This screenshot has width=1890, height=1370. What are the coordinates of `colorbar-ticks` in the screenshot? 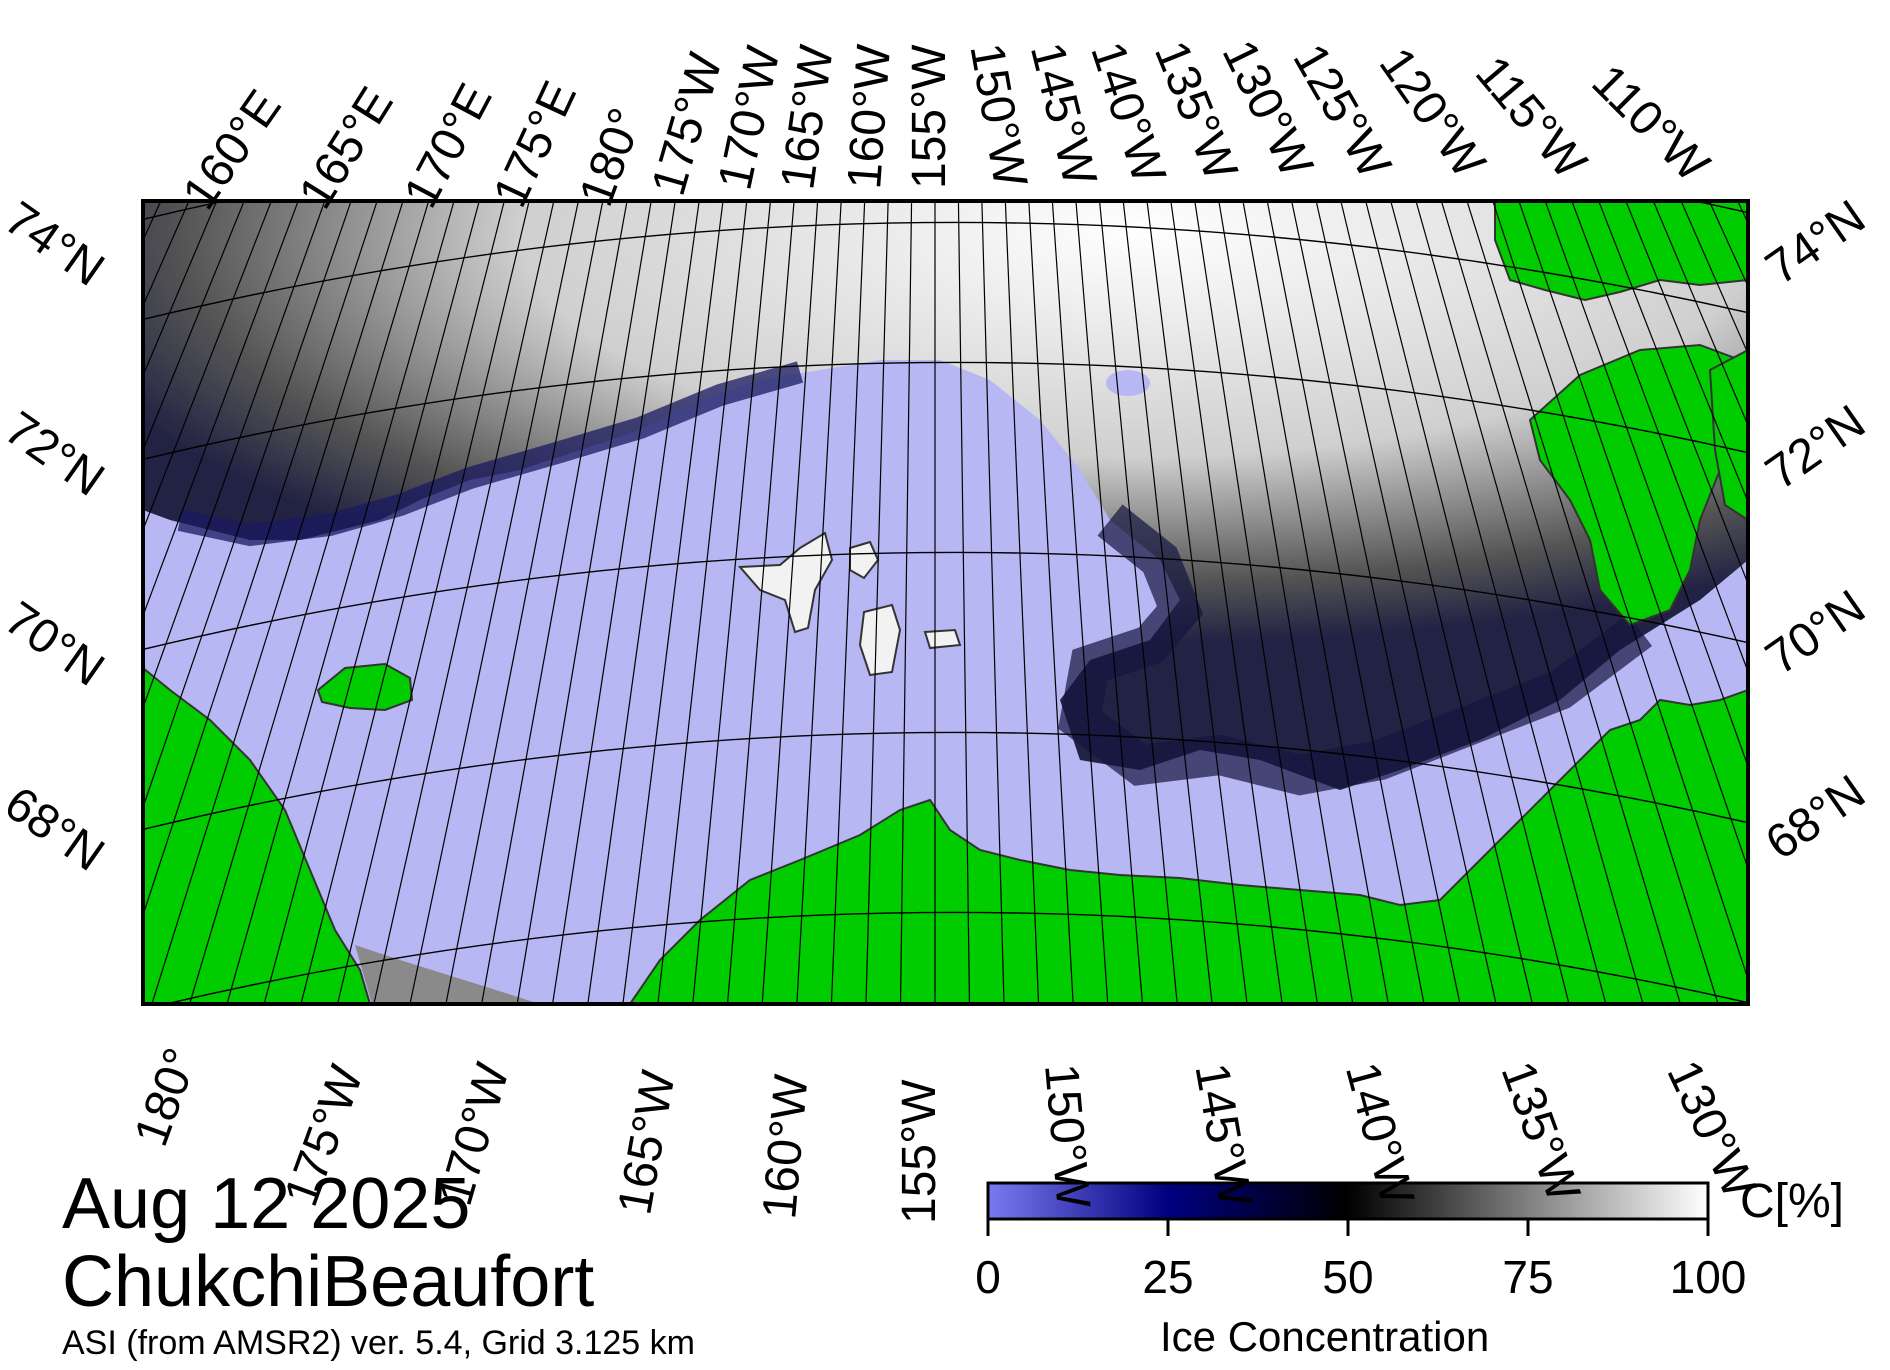 It's located at (1348, 1227).